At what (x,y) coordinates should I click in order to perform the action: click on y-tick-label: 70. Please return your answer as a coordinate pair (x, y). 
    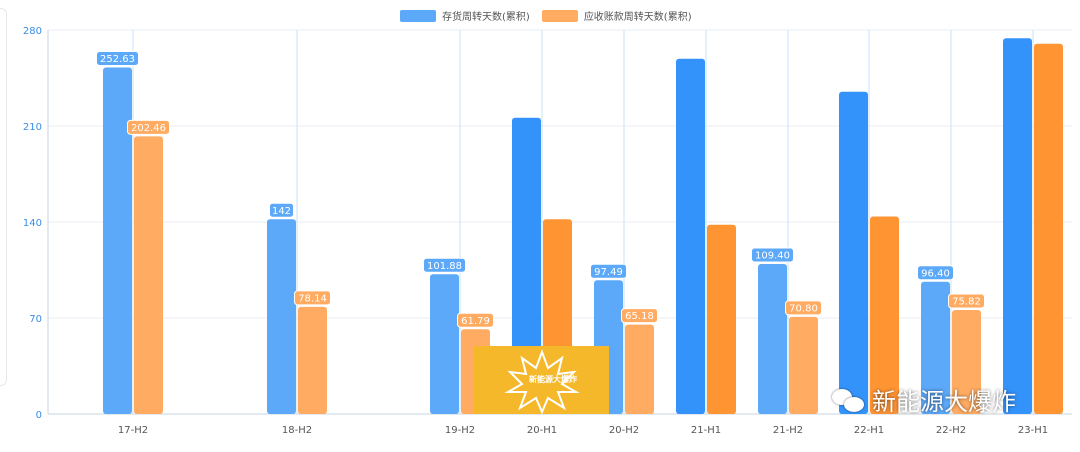
    Looking at the image, I should click on (35, 319).